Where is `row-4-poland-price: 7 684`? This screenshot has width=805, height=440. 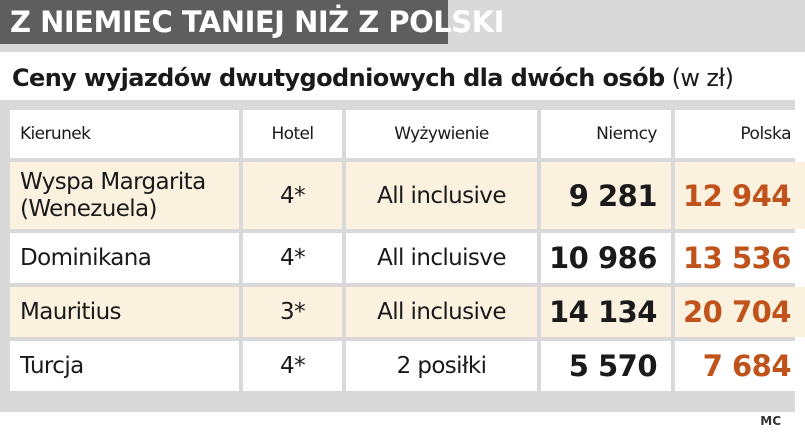
row-4-poland-price: 7 684 is located at coordinates (740, 366).